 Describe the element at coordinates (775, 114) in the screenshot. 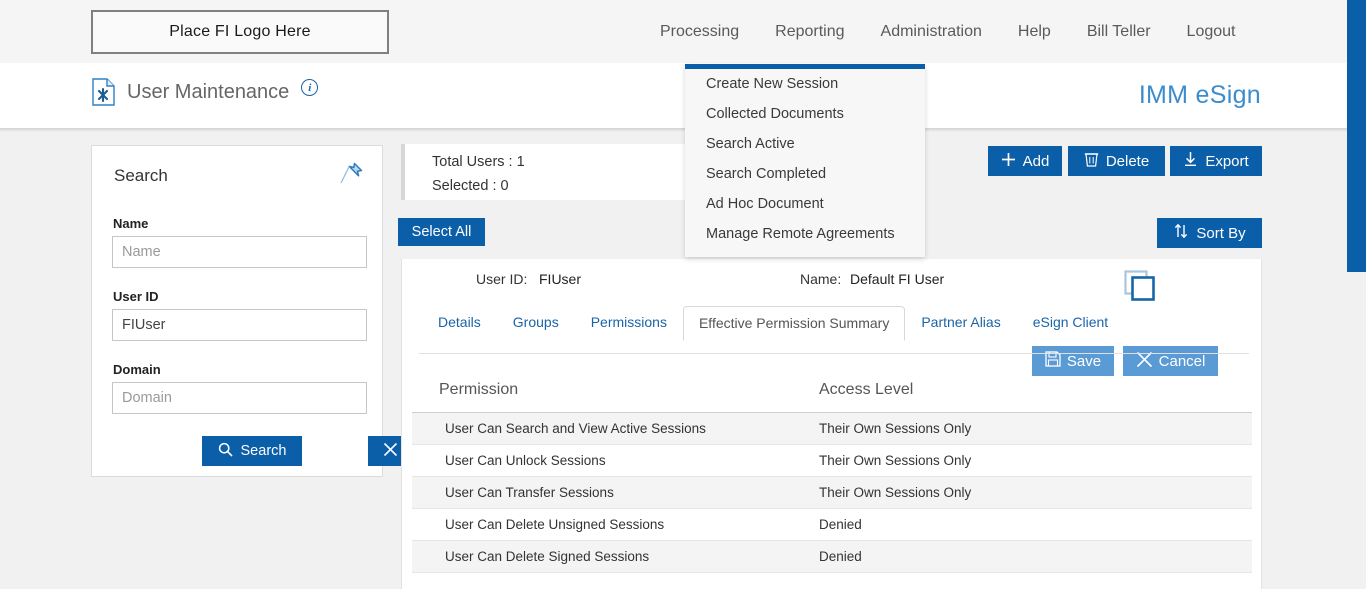

I see `menu-item-collected-documents: Collected Documents` at that location.